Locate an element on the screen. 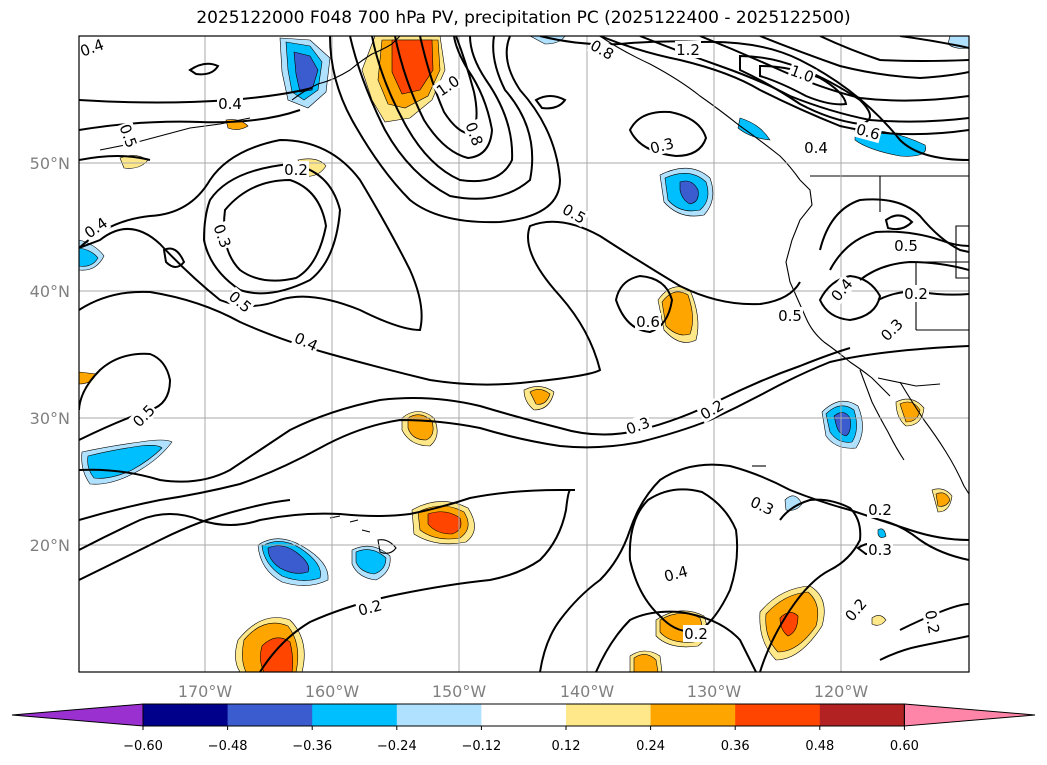 This screenshot has height=765, width=1047. lat-tick-label: 40°N is located at coordinates (50, 291).